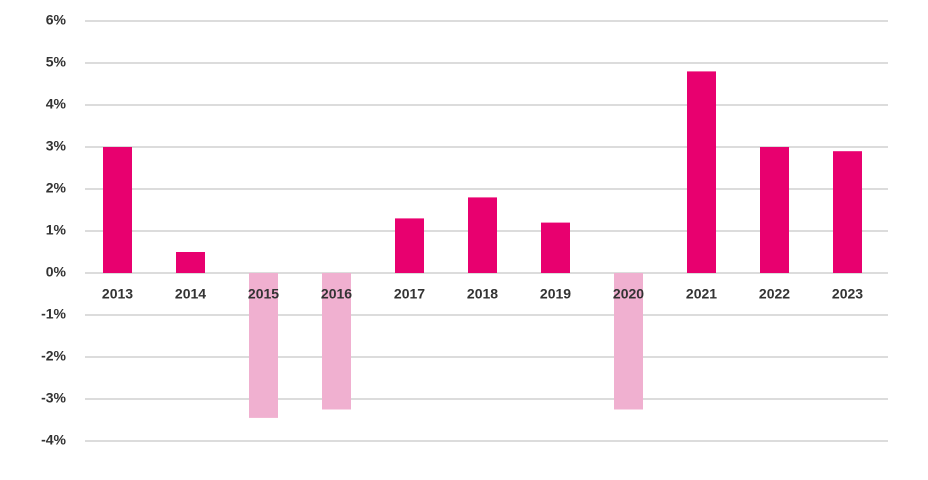 The image size is (928, 480). I want to click on y-tick-label: -1%, so click(53, 314).